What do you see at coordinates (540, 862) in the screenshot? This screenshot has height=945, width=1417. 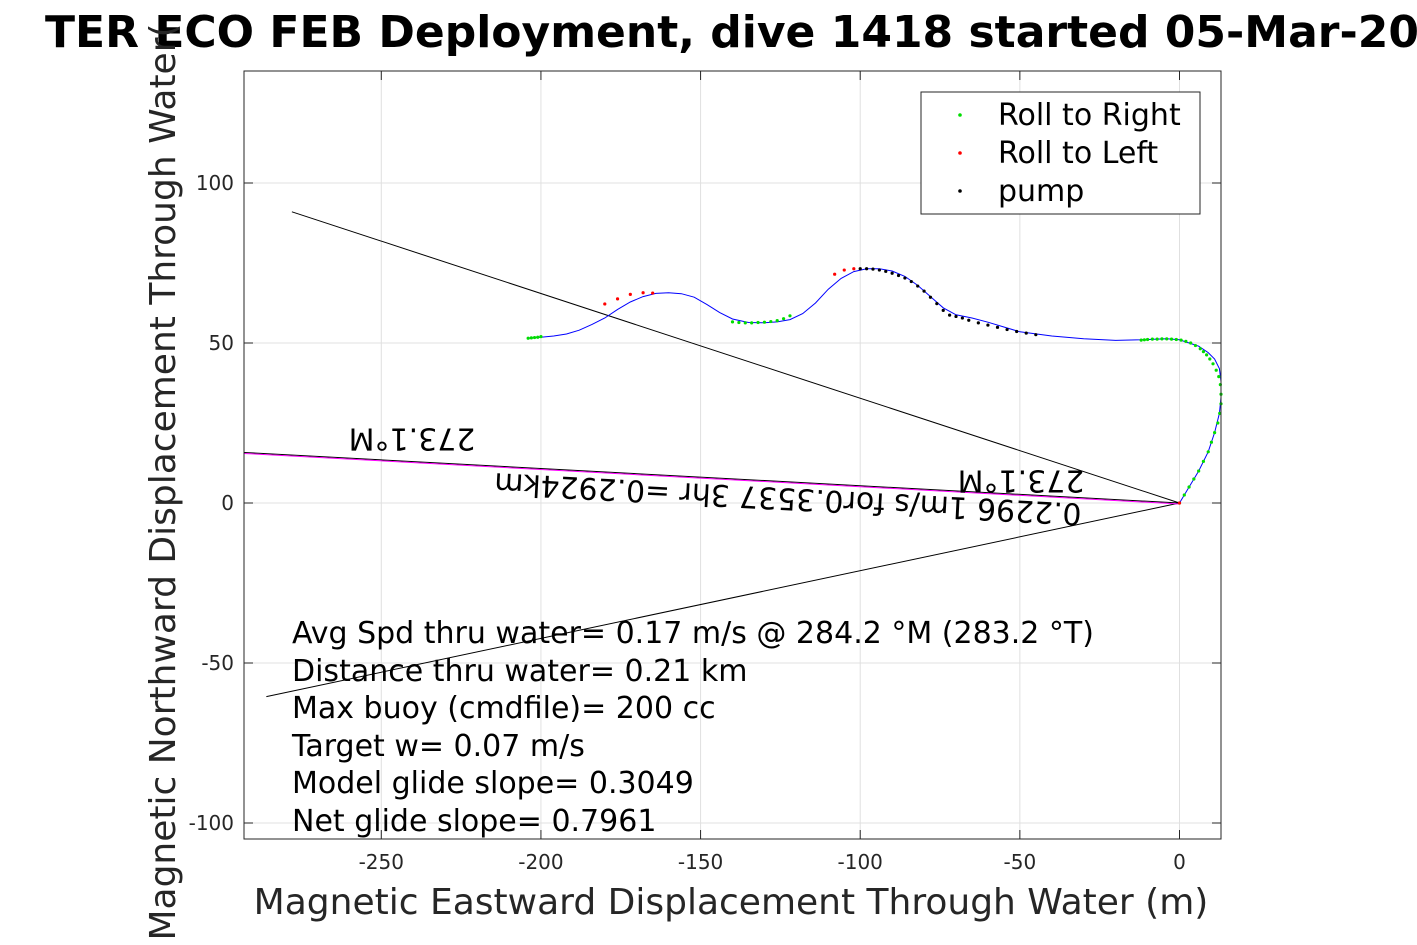 I see `x-tick-label: -200` at bounding box center [540, 862].